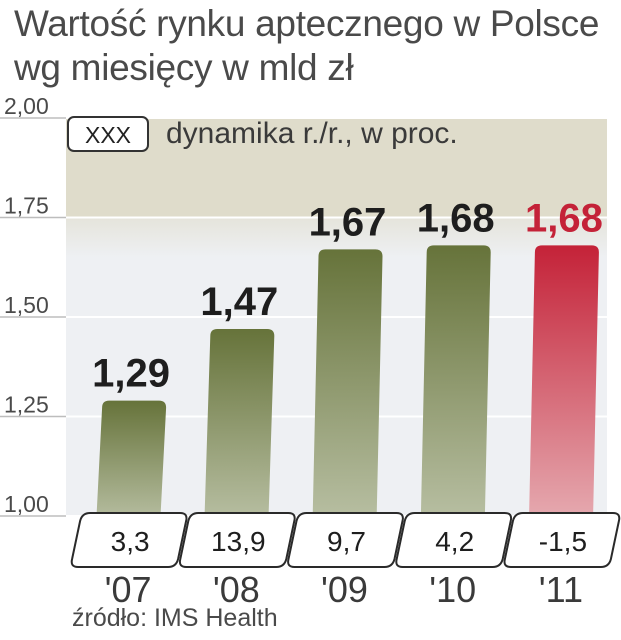 This screenshot has height=640, width=621. What do you see at coordinates (128, 589) in the screenshot?
I see `category-label: '07` at bounding box center [128, 589].